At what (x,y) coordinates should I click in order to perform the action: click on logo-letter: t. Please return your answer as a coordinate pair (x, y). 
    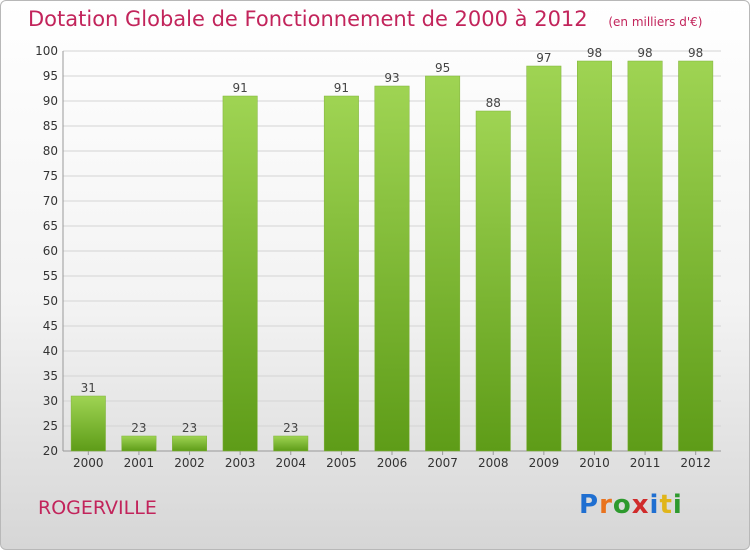
    Looking at the image, I should click on (666, 505).